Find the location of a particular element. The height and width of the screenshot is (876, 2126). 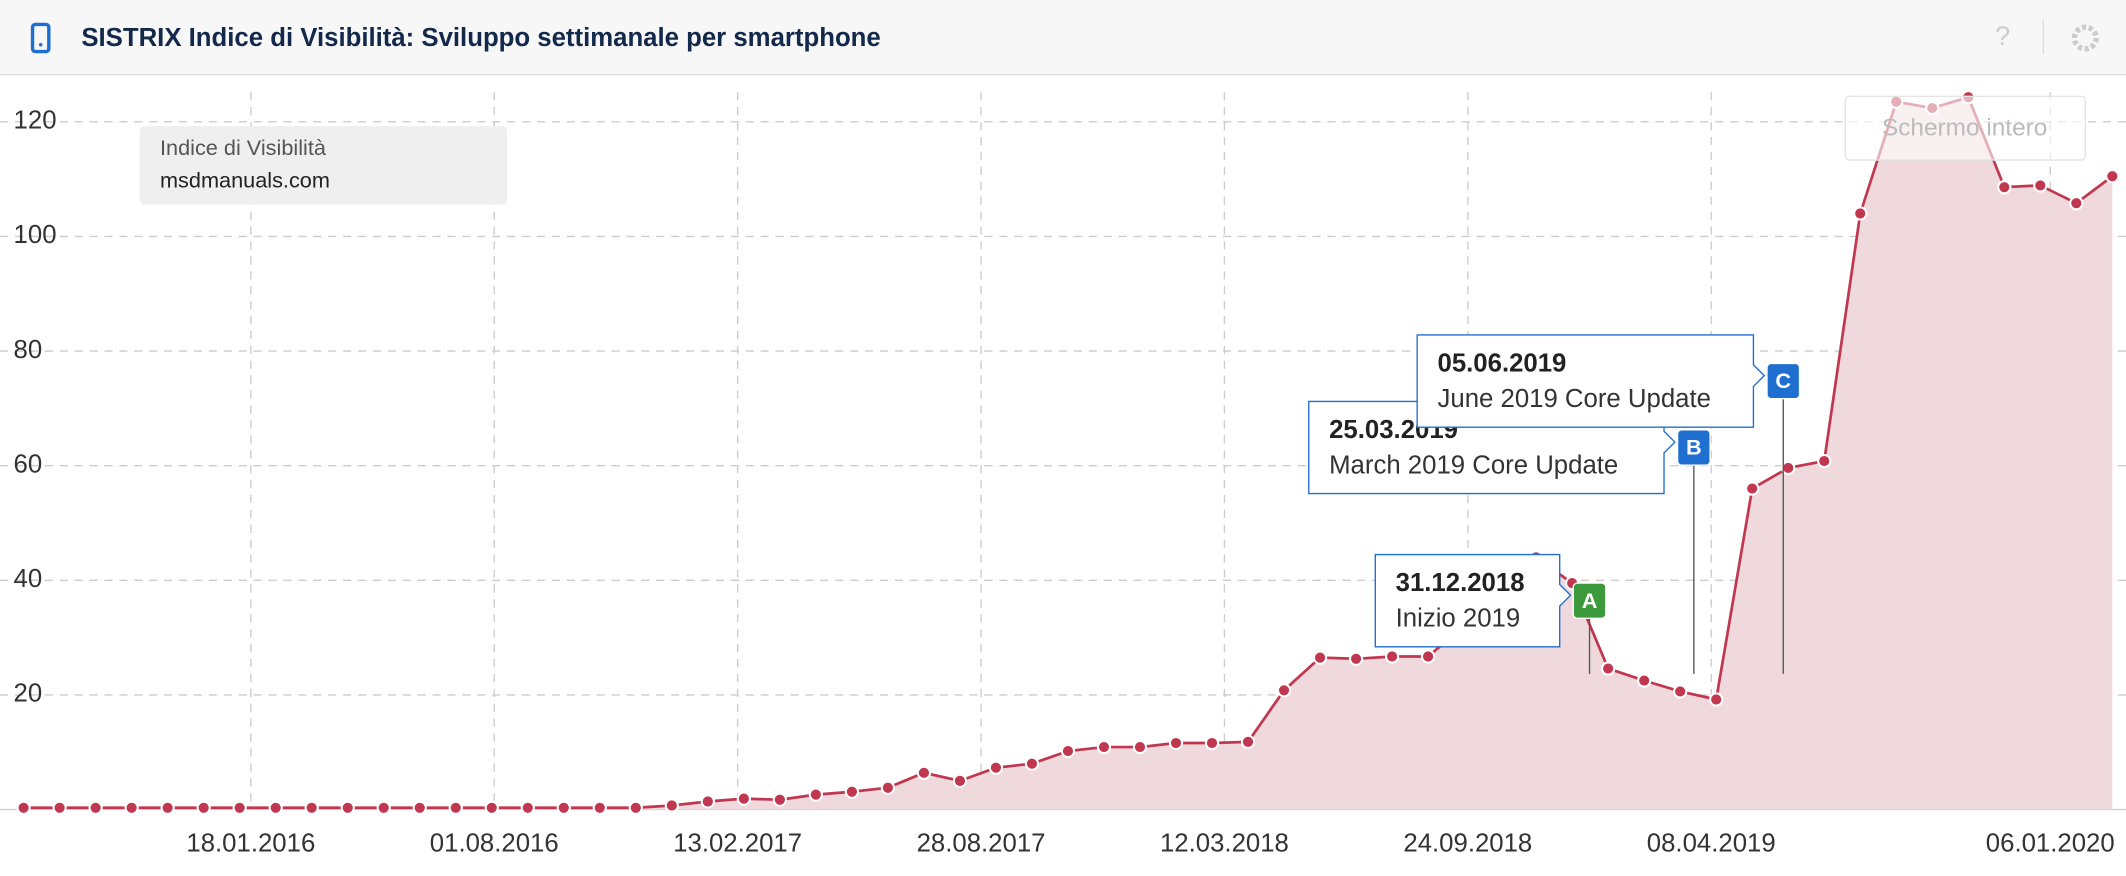

callout-date: 05.06.2019 is located at coordinates (1502, 364).